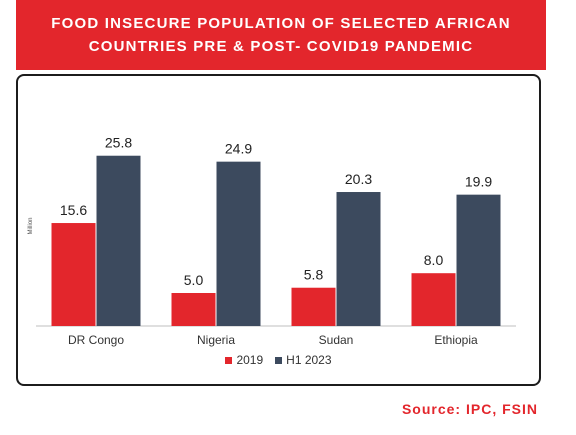  What do you see at coordinates (73, 210) in the screenshot?
I see `data-label-2019-dr-congo: 15.6` at bounding box center [73, 210].